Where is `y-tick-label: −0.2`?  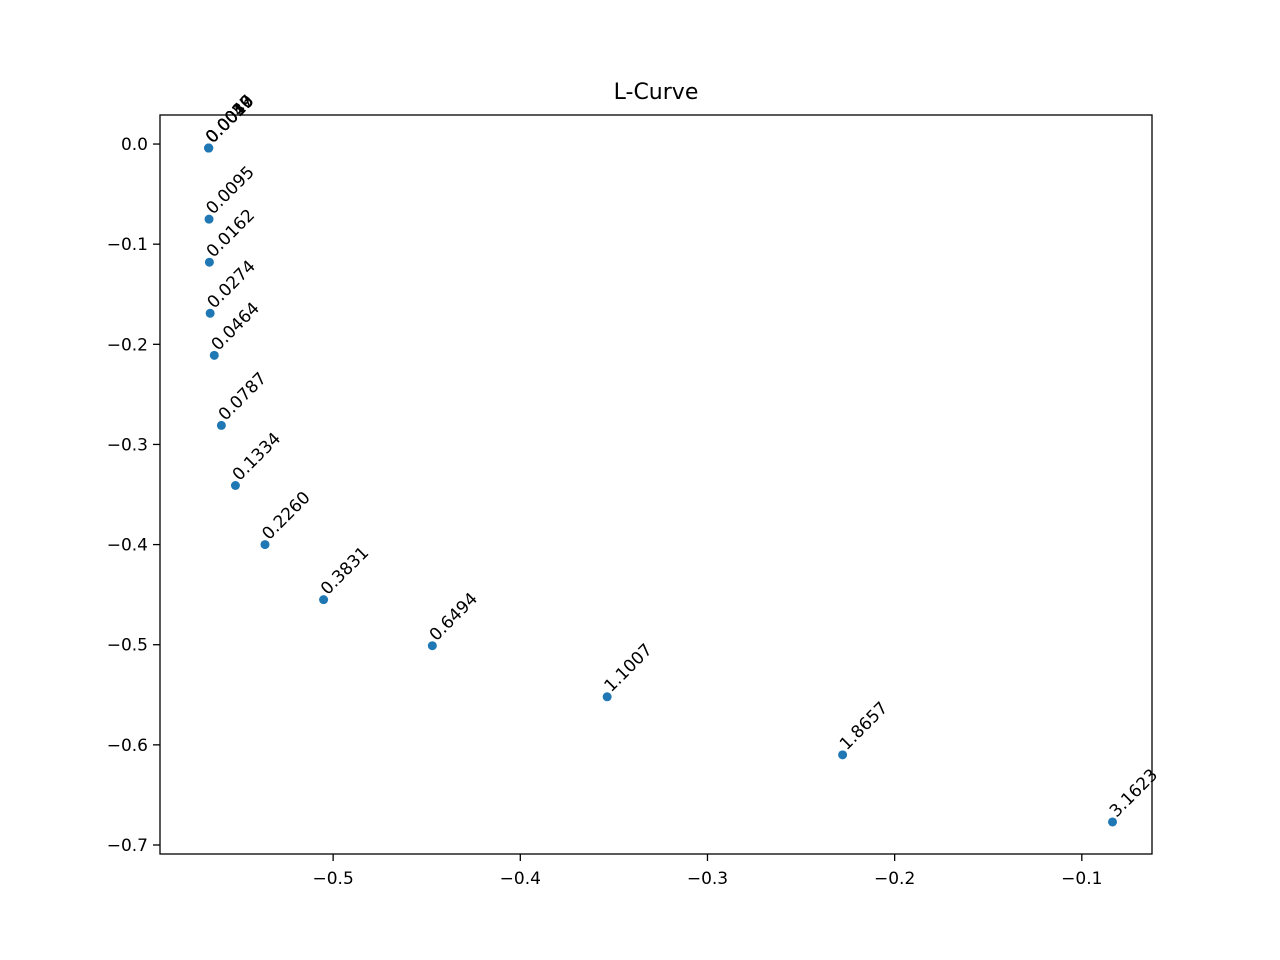 y-tick-label: −0.2 is located at coordinates (127, 345).